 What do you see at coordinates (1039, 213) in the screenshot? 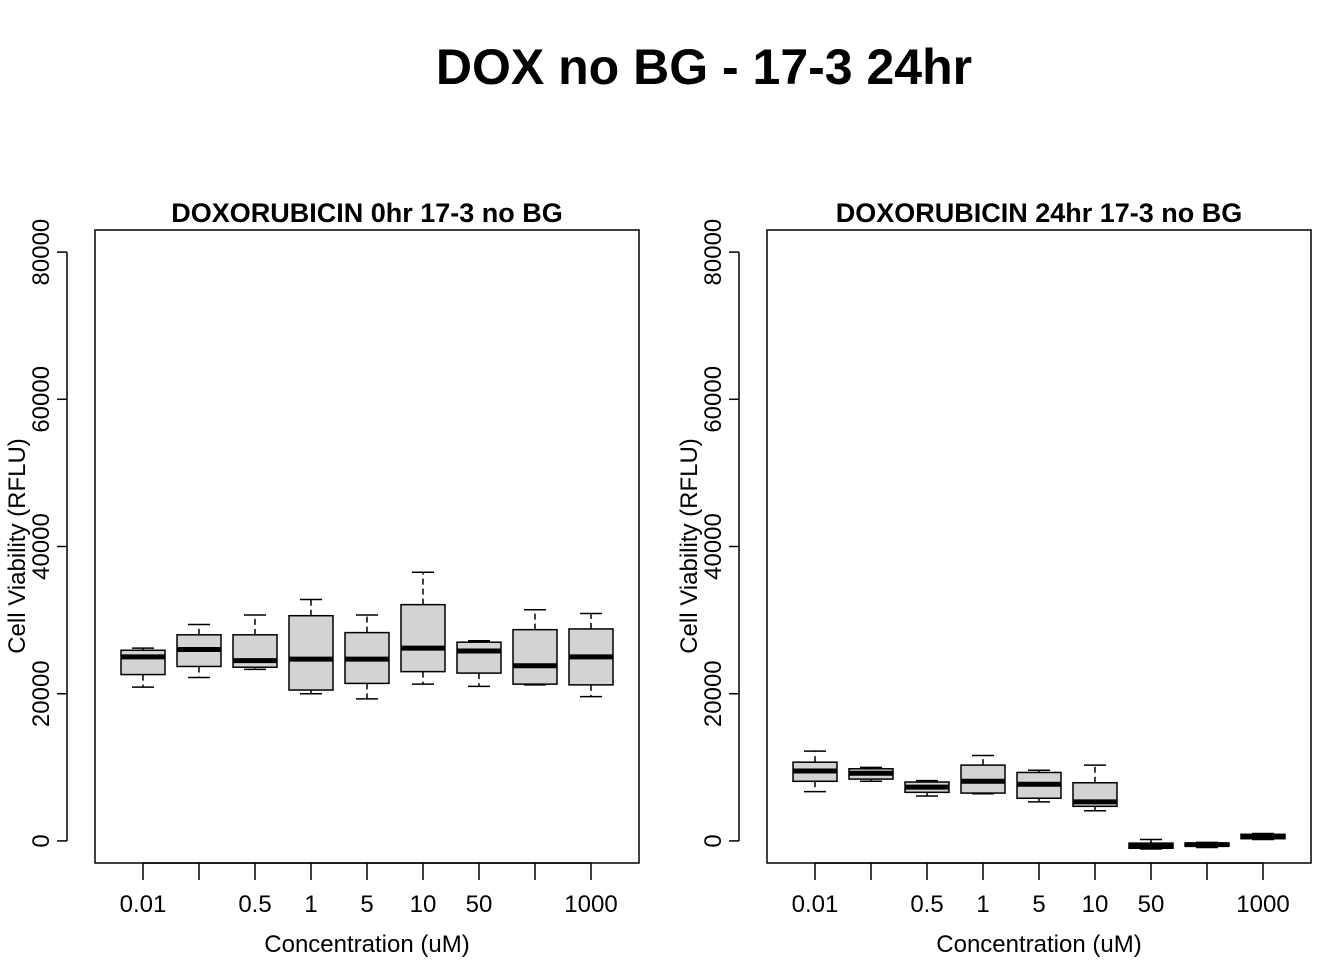
I see `right-panel-title: DOXORUBICIN 24hr 17-3 no BG` at bounding box center [1039, 213].